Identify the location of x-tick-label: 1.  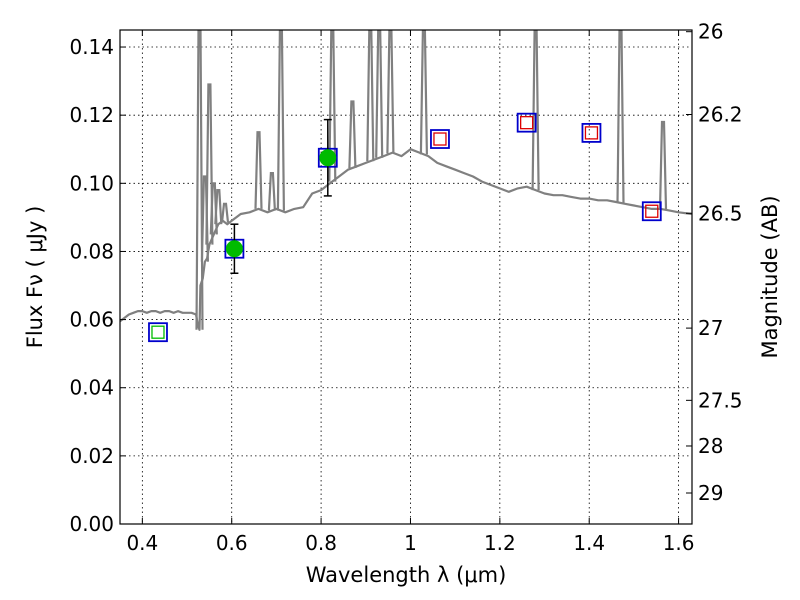
(410, 543).